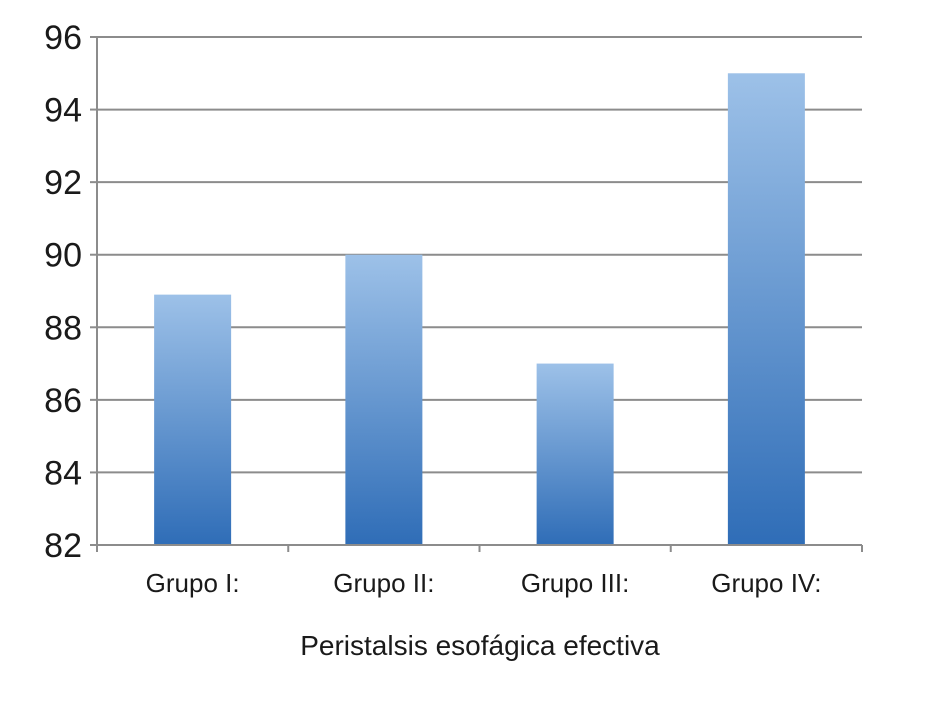 Image resolution: width=933 pixels, height=709 pixels. I want to click on y-tick-label: 92, so click(63, 183).